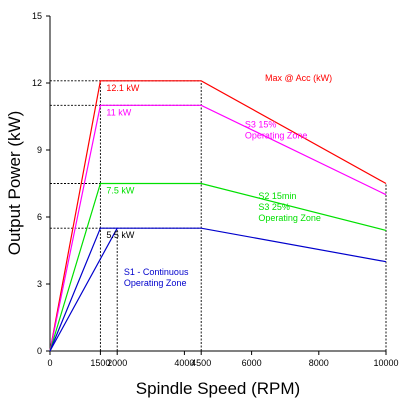 The width and height of the screenshot is (401, 403). What do you see at coordinates (319, 363) in the screenshot?
I see `x-tick-label-6: 8000` at bounding box center [319, 363].